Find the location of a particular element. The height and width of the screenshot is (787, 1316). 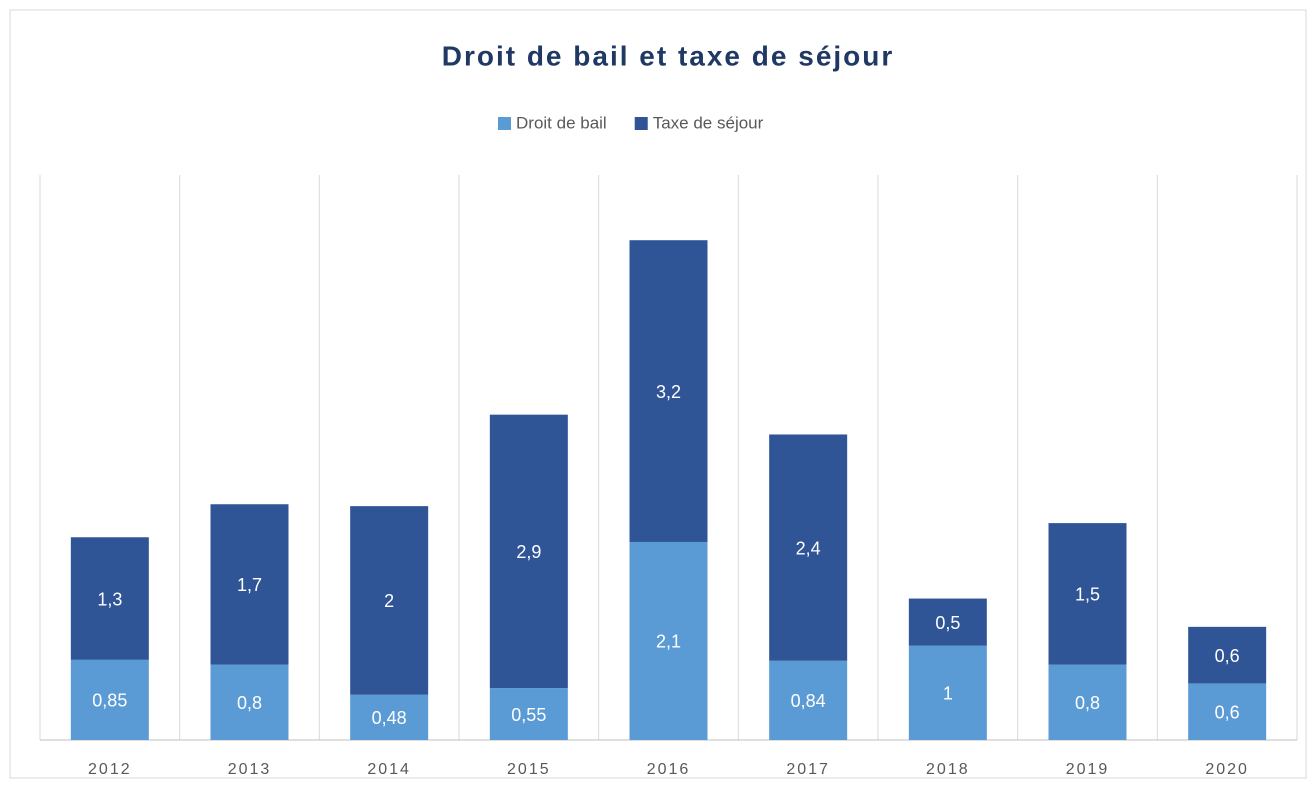

legend-label: Taxe de séjour is located at coordinates (708, 122).